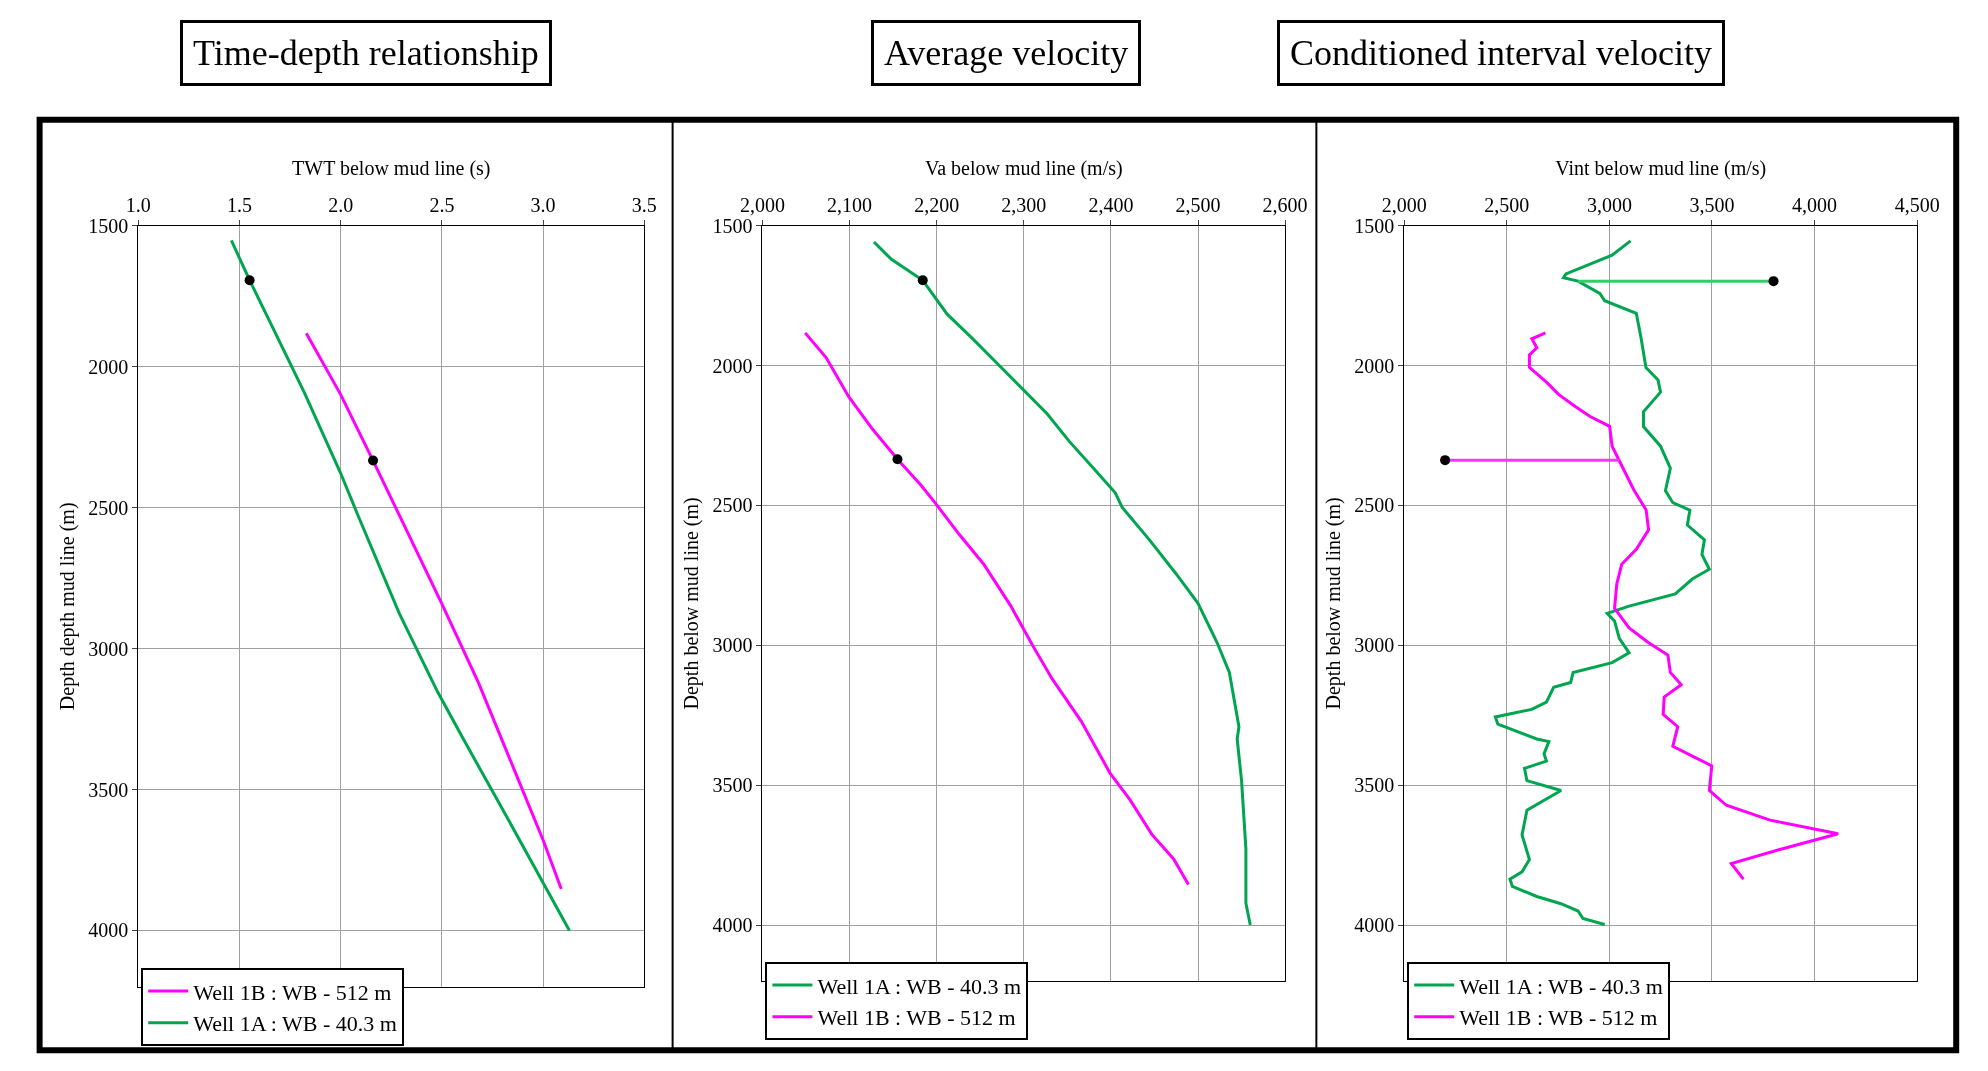 This screenshot has width=1988, height=1071. What do you see at coordinates (1023, 169) in the screenshot?
I see `x-axis-title: Va below mud line (m/s)` at bounding box center [1023, 169].